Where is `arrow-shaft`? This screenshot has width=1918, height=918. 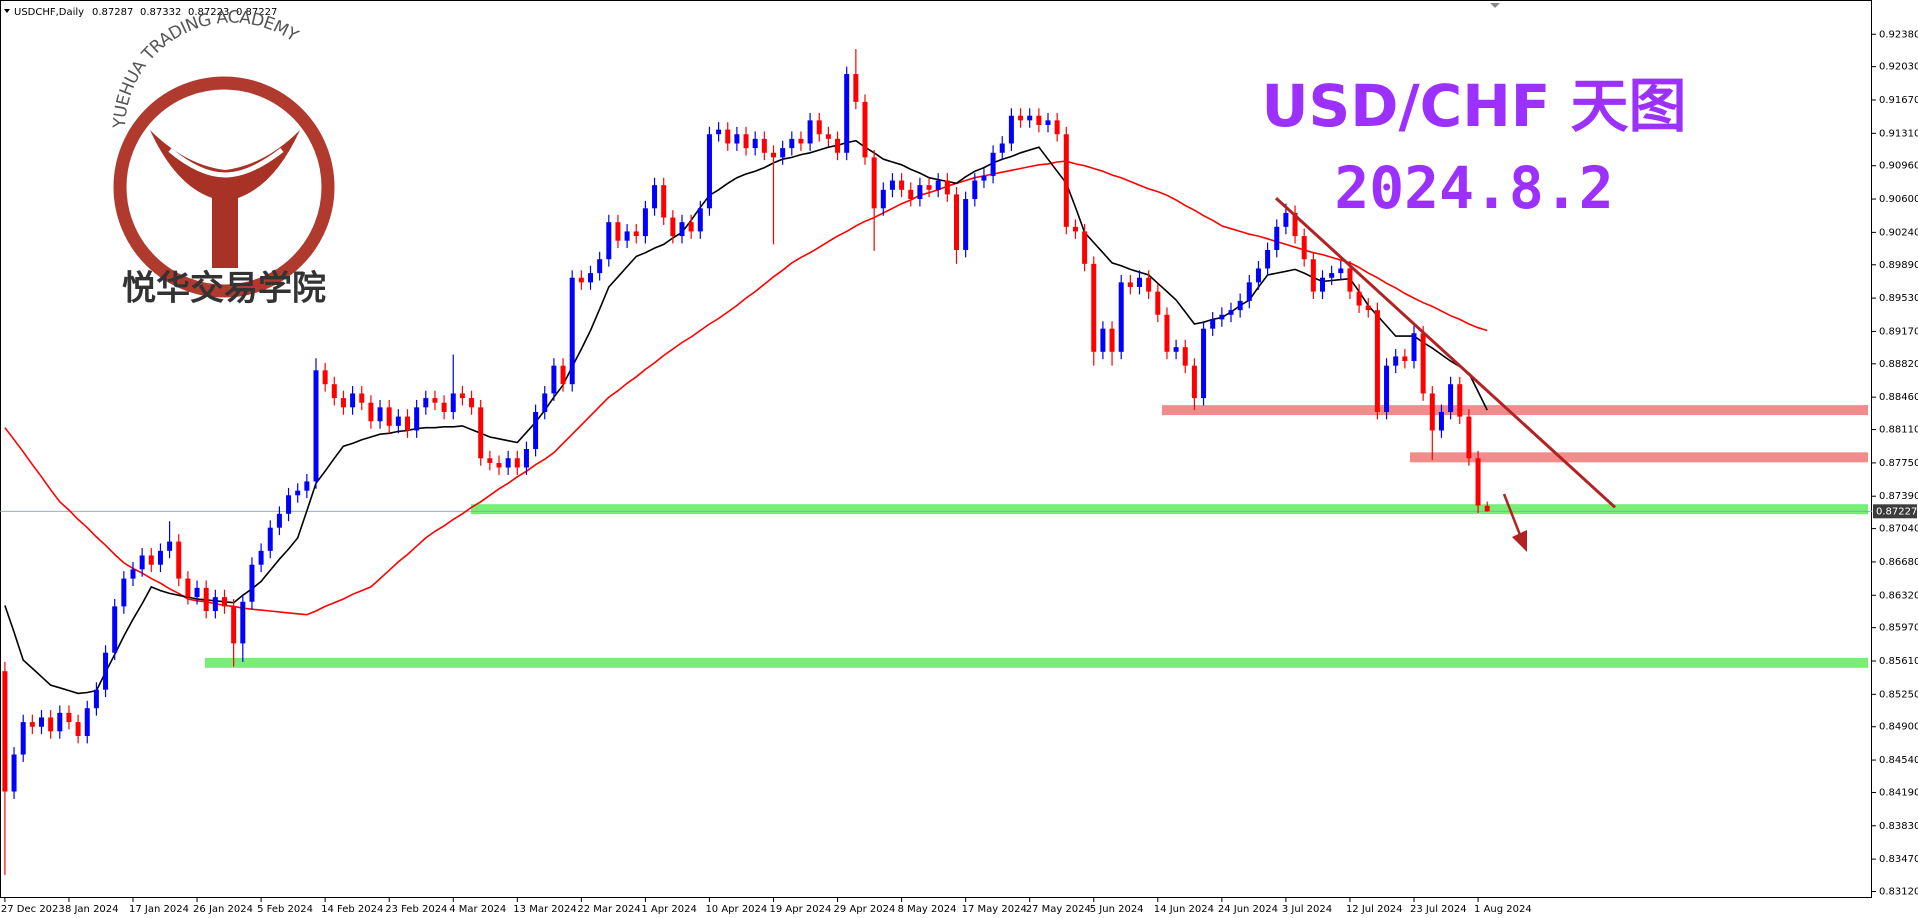
arrow-shaft is located at coordinates (1513, 517).